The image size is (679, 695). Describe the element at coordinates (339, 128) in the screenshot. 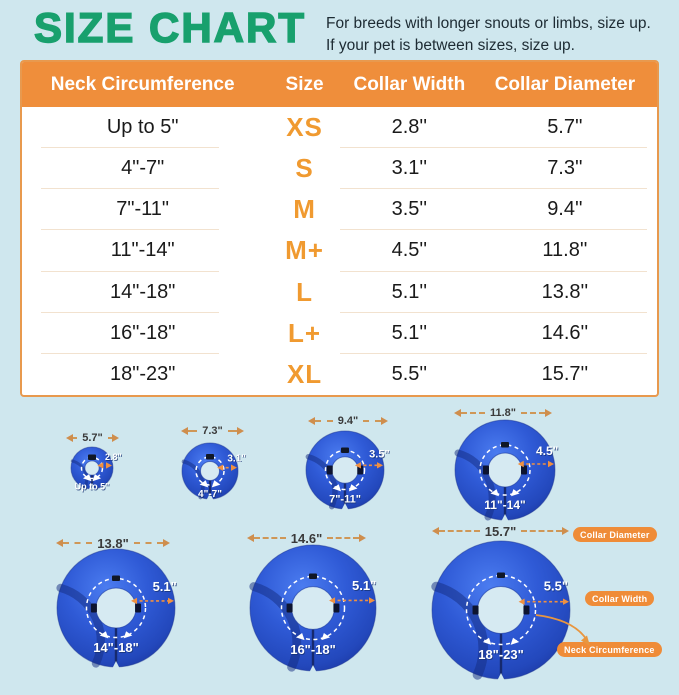

I see `table-row-xs: Up to 5" XS 2.8'' 5.7''` at that location.